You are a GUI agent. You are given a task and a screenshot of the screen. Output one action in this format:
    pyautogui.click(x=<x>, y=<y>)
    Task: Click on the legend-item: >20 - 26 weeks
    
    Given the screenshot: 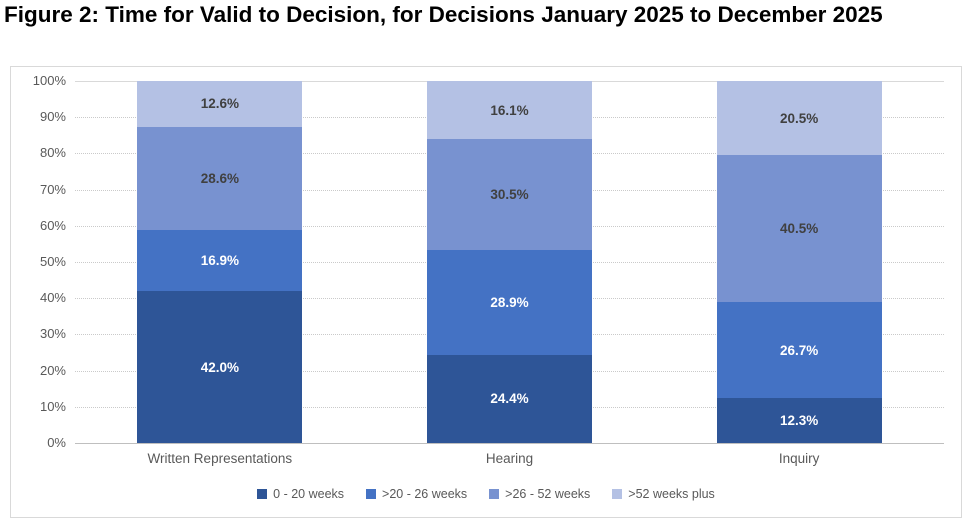 What is the action you would take?
    pyautogui.click(x=416, y=494)
    